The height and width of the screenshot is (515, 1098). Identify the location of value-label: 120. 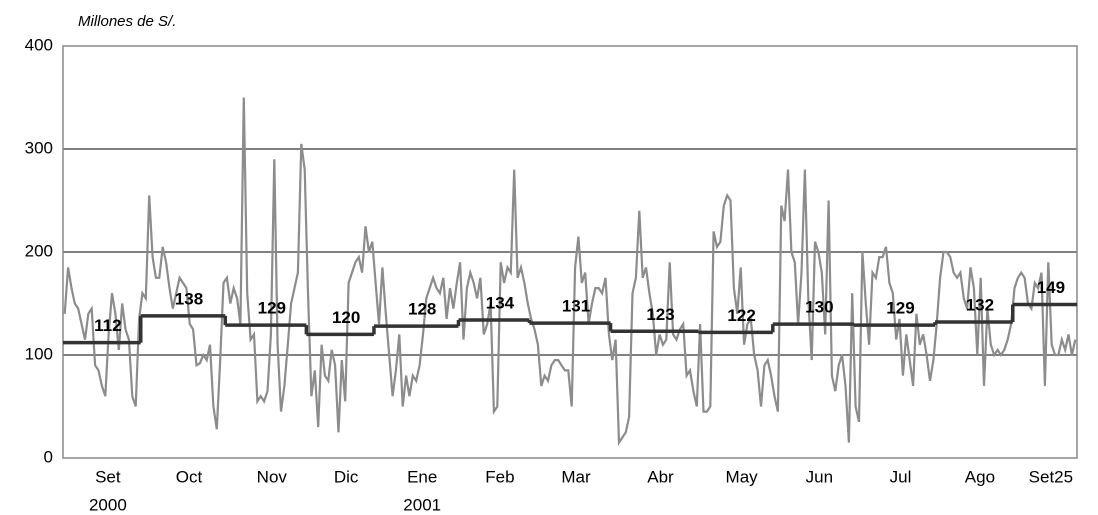
(346, 317).